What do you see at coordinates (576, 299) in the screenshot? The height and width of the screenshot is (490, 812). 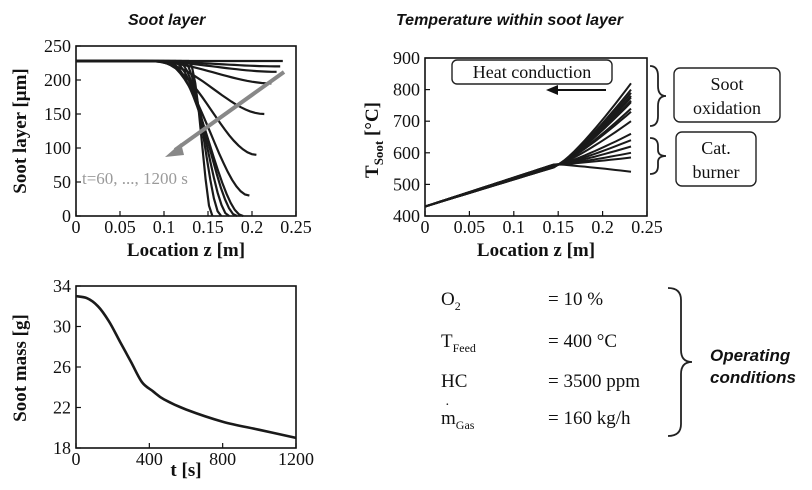 I see `condition-value-o2: = 10 %` at bounding box center [576, 299].